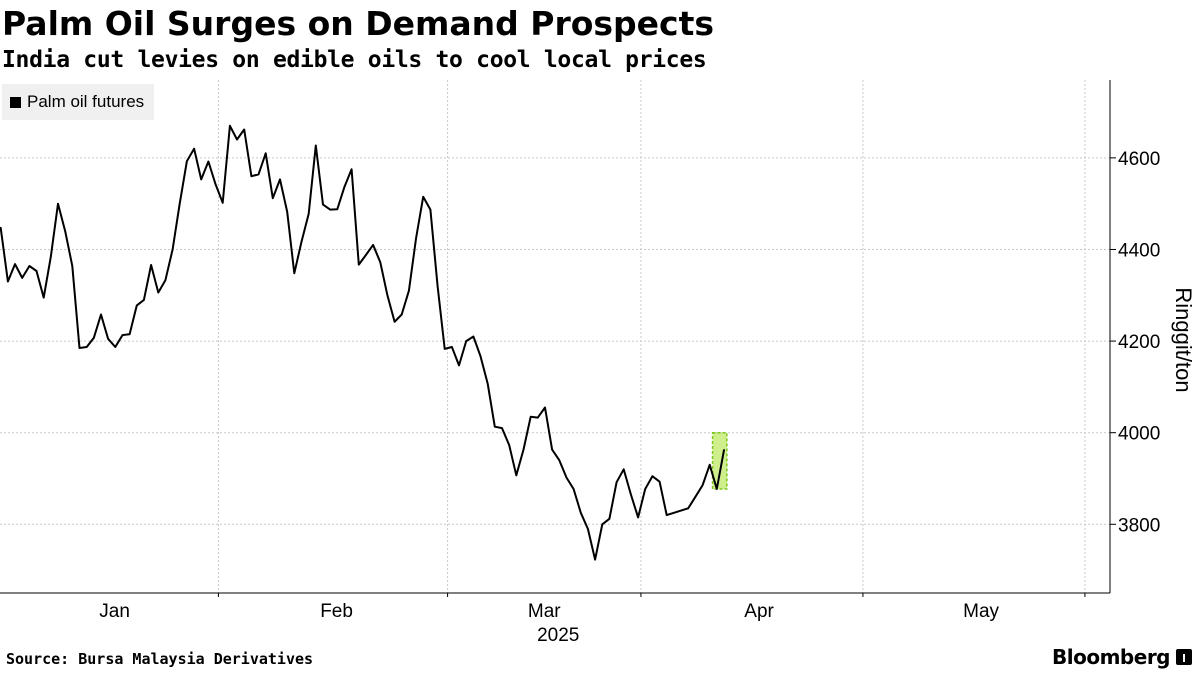  I want to click on brand-name: Bloomberg, so click(1111, 657).